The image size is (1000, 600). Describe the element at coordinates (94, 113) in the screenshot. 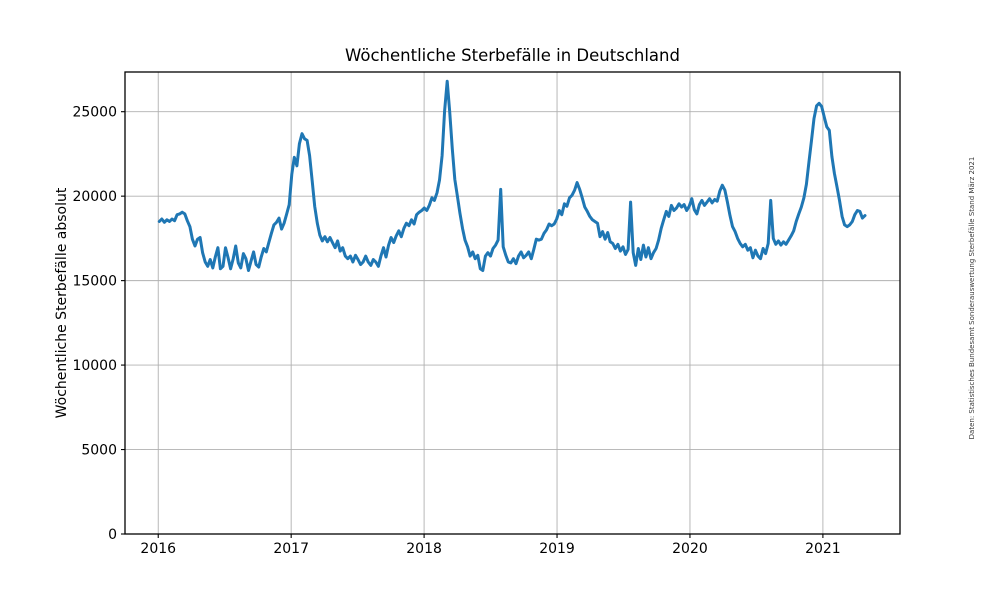

I see `y-tick-label: 25000` at that location.